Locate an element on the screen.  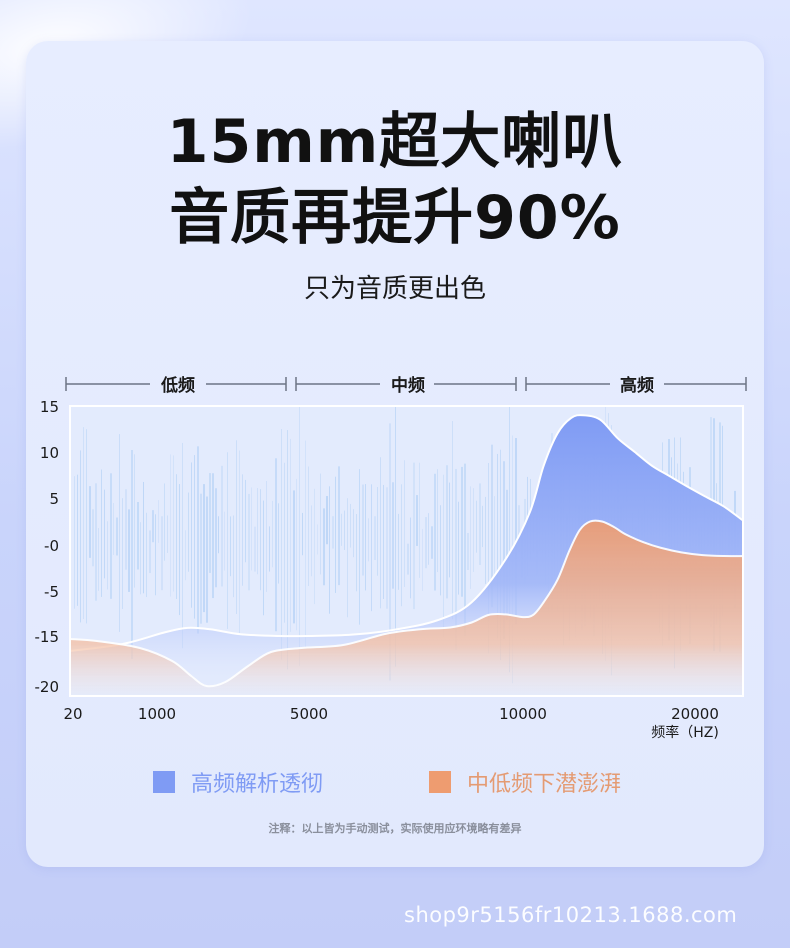
frequency-band-brackets: 低频 中频 高频 is located at coordinates (406, 385).